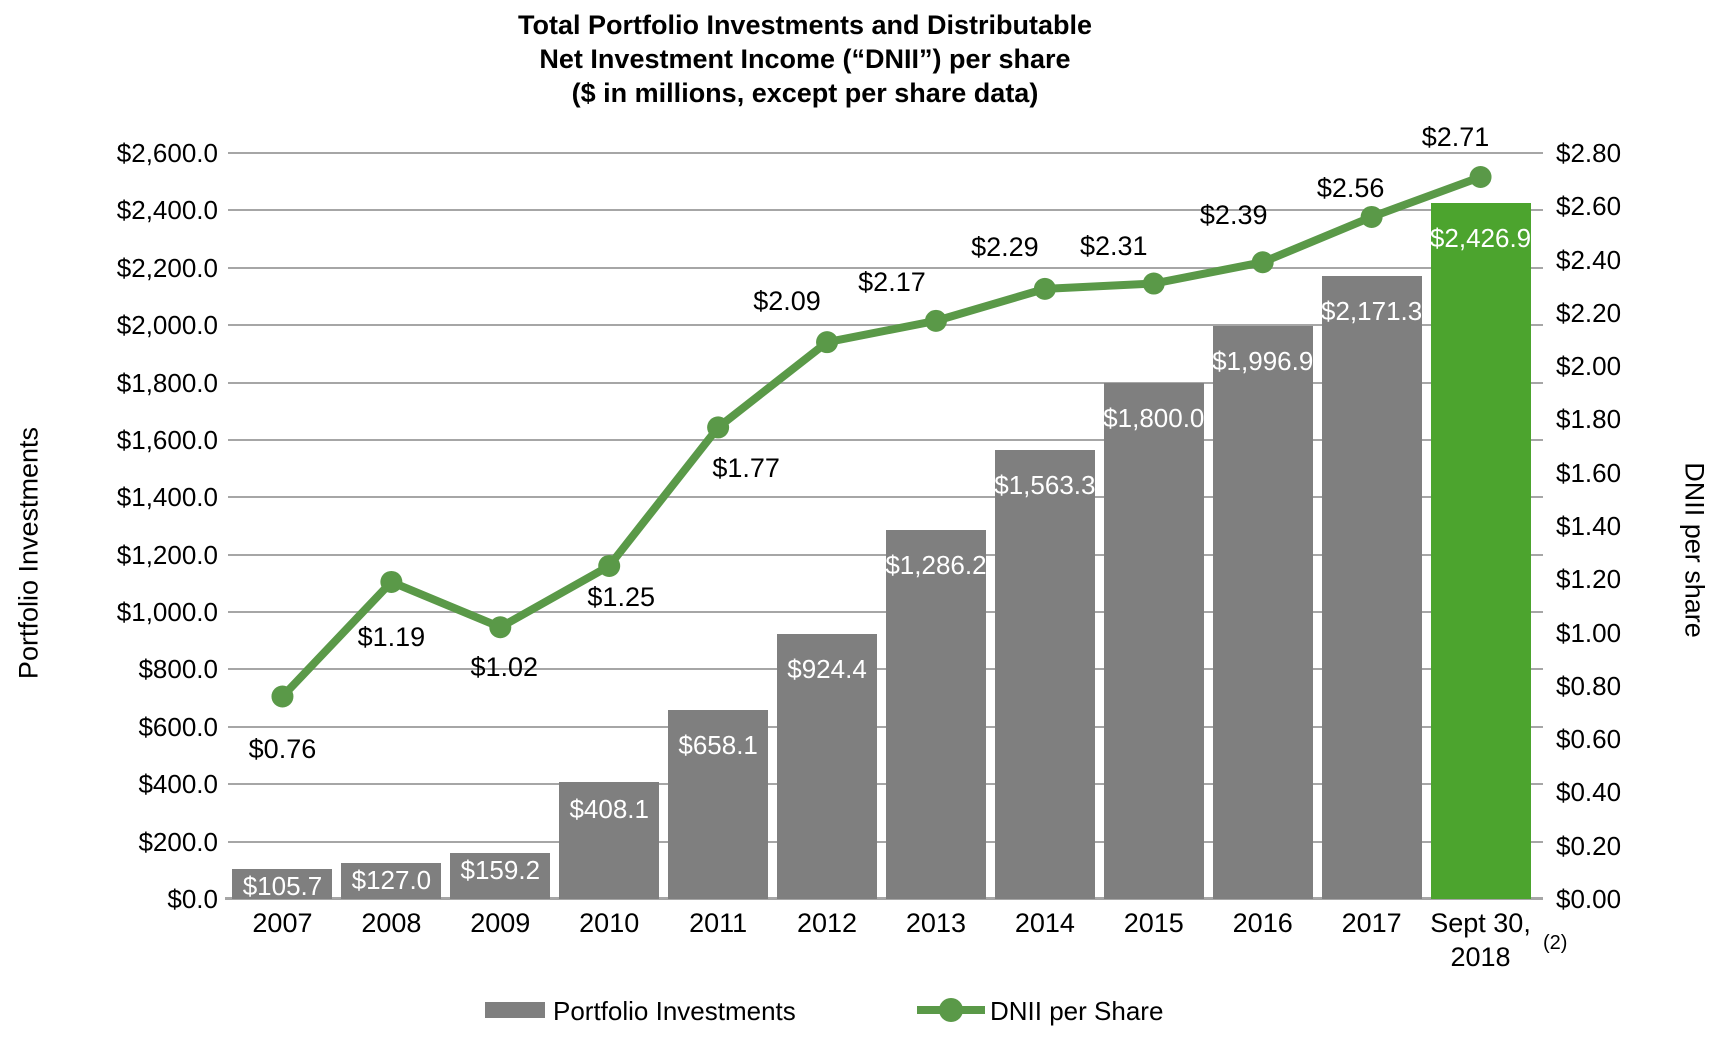 This screenshot has height=1046, width=1718. What do you see at coordinates (1589, 739) in the screenshot?
I see `y-tick-label-right: $0.60` at bounding box center [1589, 739].